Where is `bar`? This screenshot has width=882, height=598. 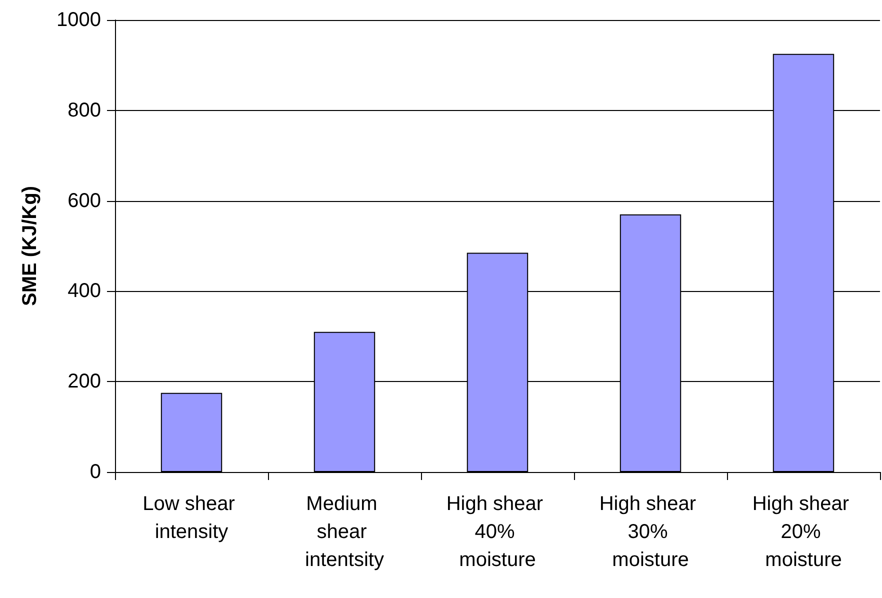 bar is located at coordinates (191, 432).